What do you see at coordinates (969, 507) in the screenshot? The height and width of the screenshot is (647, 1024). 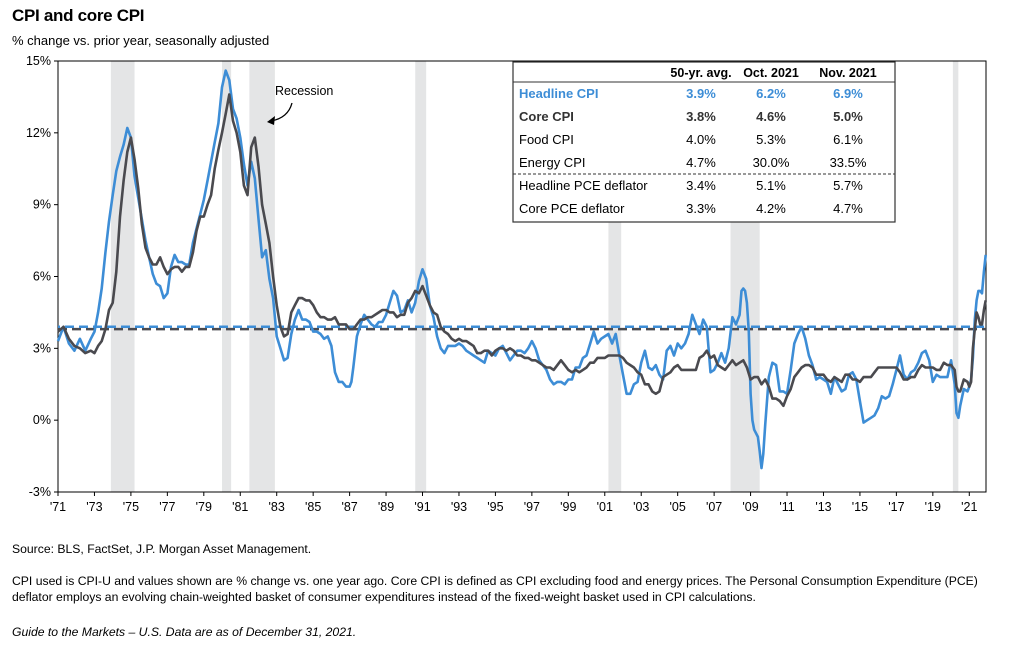 I see `x-tick-label-25: '21` at bounding box center [969, 507].